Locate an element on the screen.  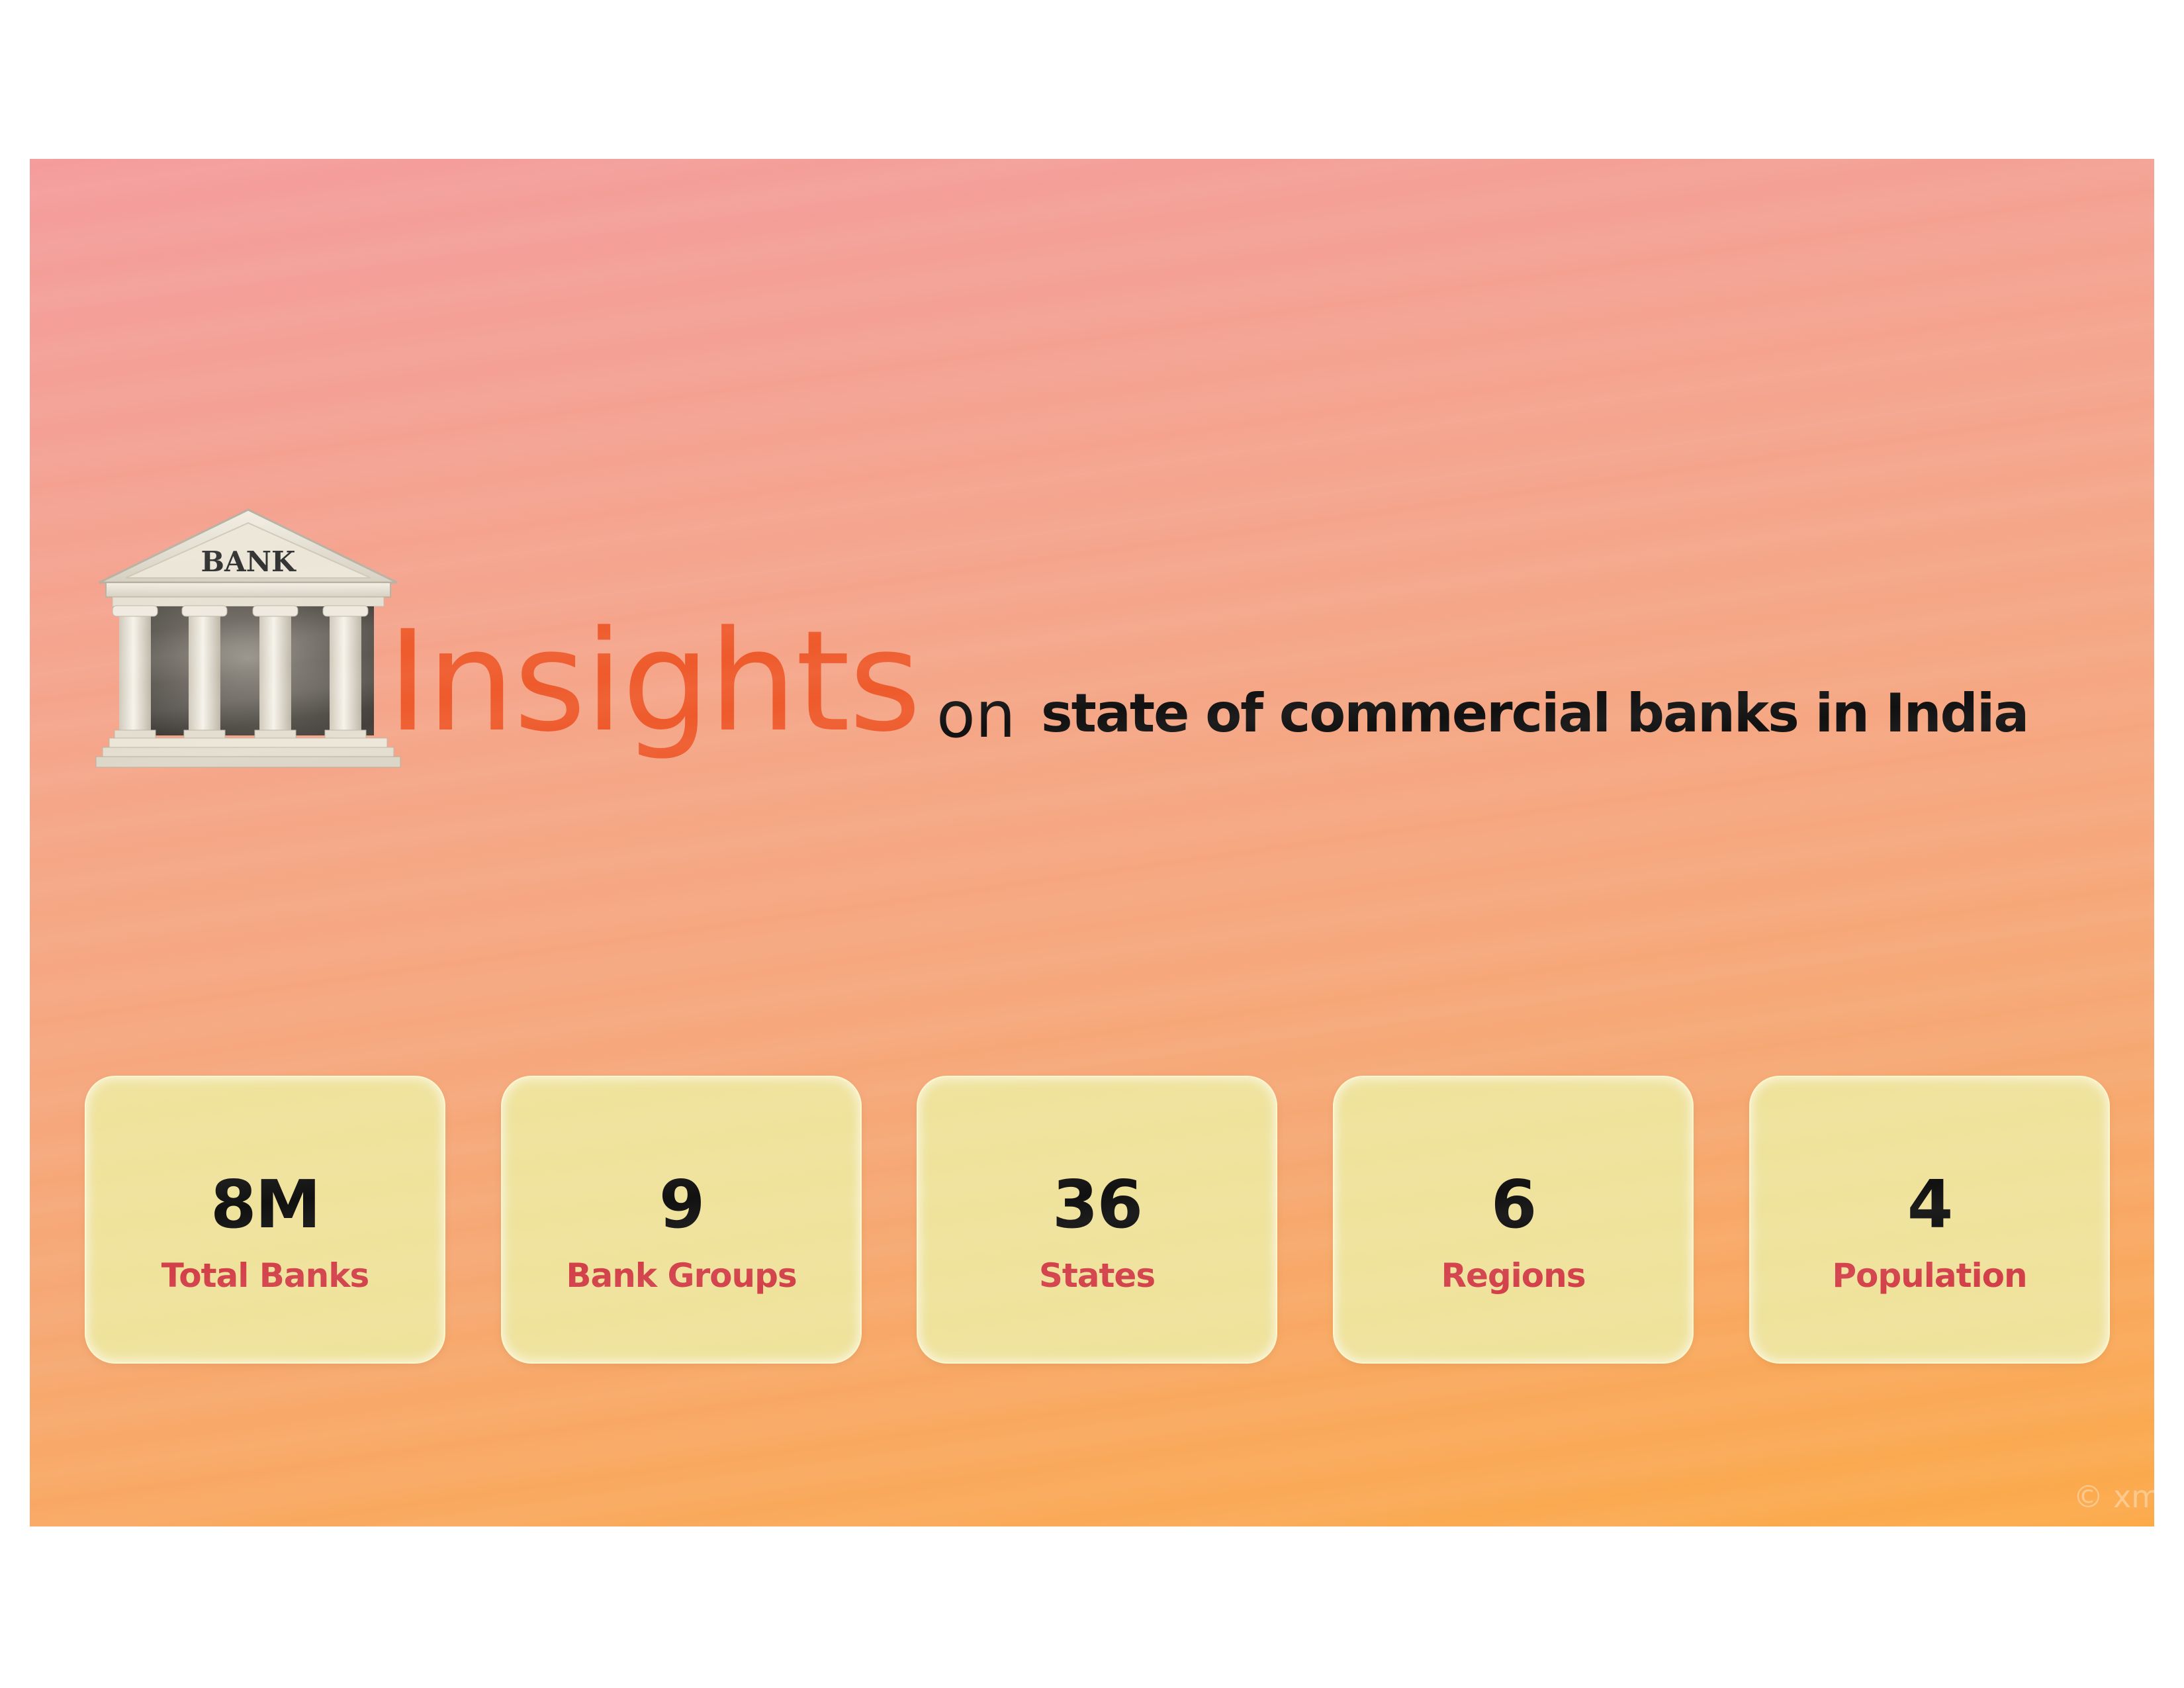
kpi-card-states: 36 States is located at coordinates (1097, 1220).